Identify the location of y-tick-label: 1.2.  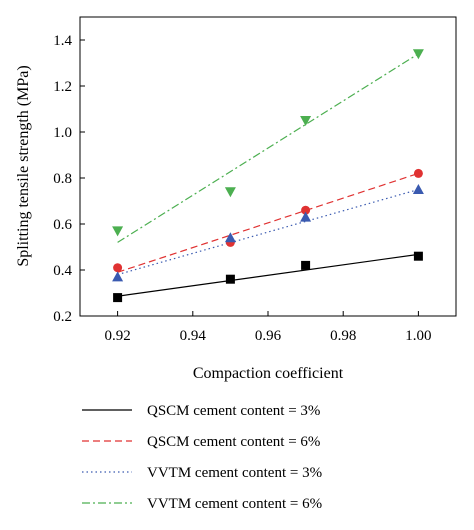
(62, 87).